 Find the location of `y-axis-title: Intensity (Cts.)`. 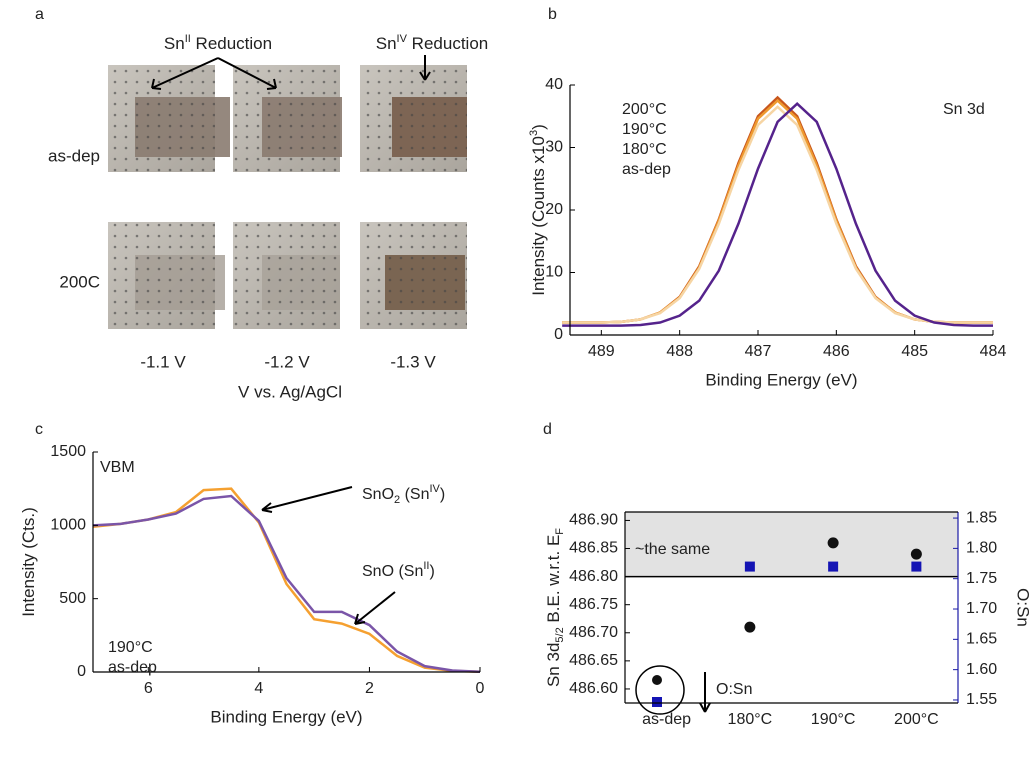

y-axis-title: Intensity (Cts.) is located at coordinates (28, 562).